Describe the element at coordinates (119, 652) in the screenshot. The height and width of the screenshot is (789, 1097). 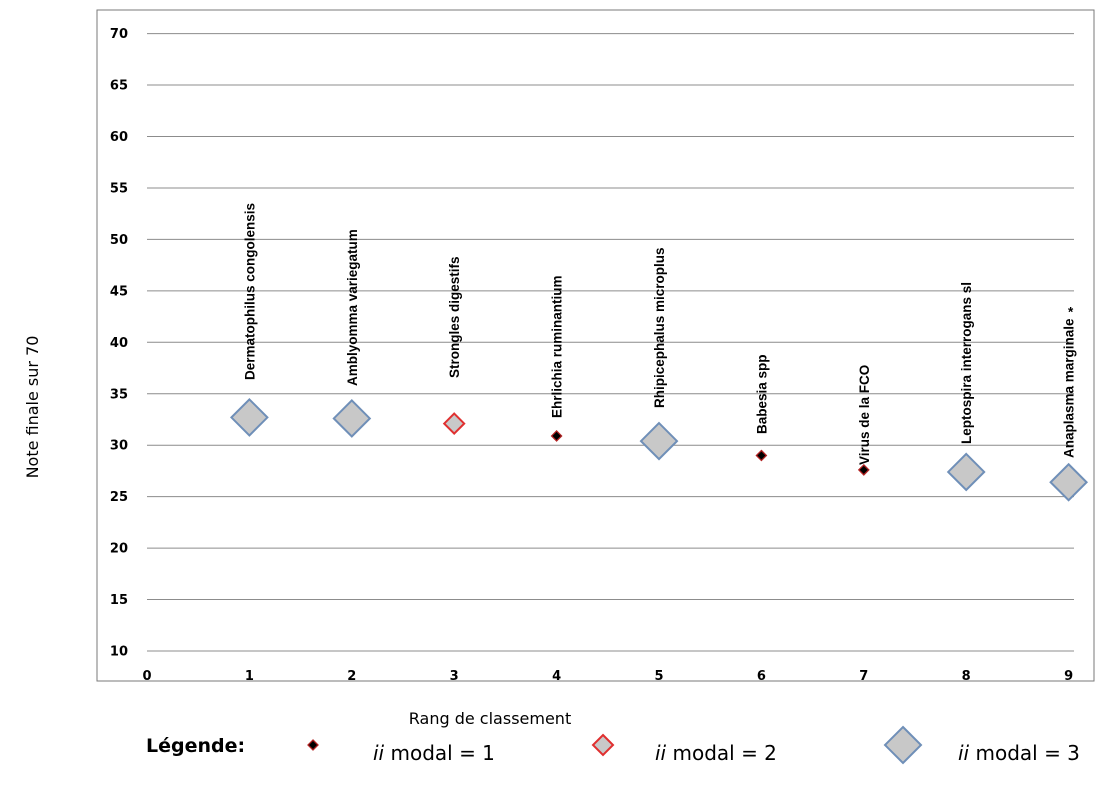
I see `y-tick-label: 10` at that location.